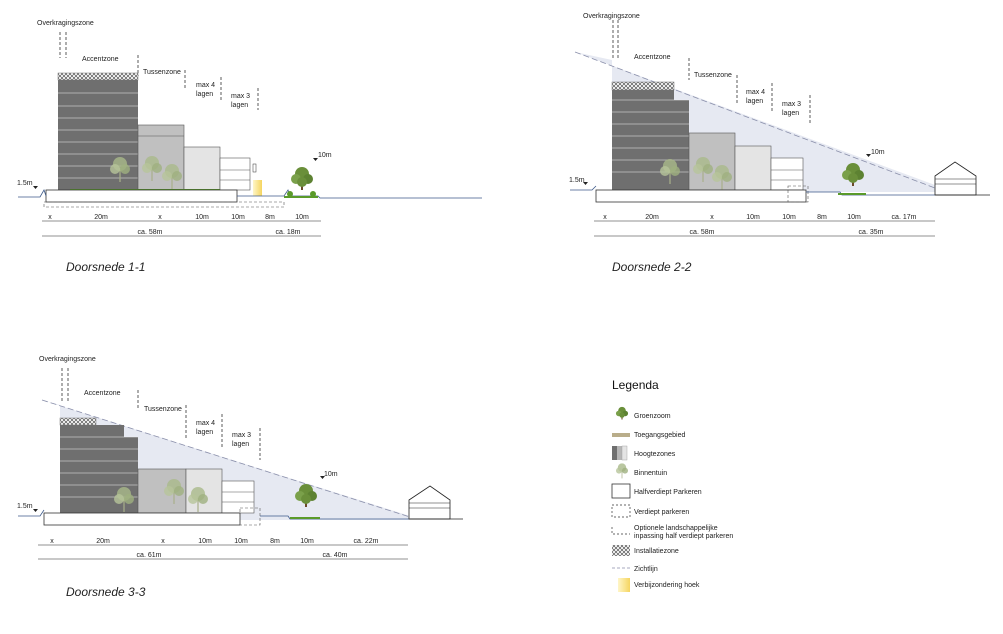 This screenshot has width=1003, height=634. I want to click on dim-top: ca. 22m, so click(366, 541).